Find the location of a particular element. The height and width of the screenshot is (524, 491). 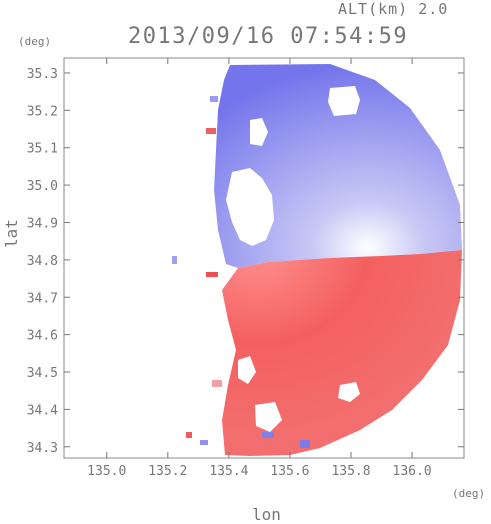

x-tick-label: 135.8 is located at coordinates (350, 471).